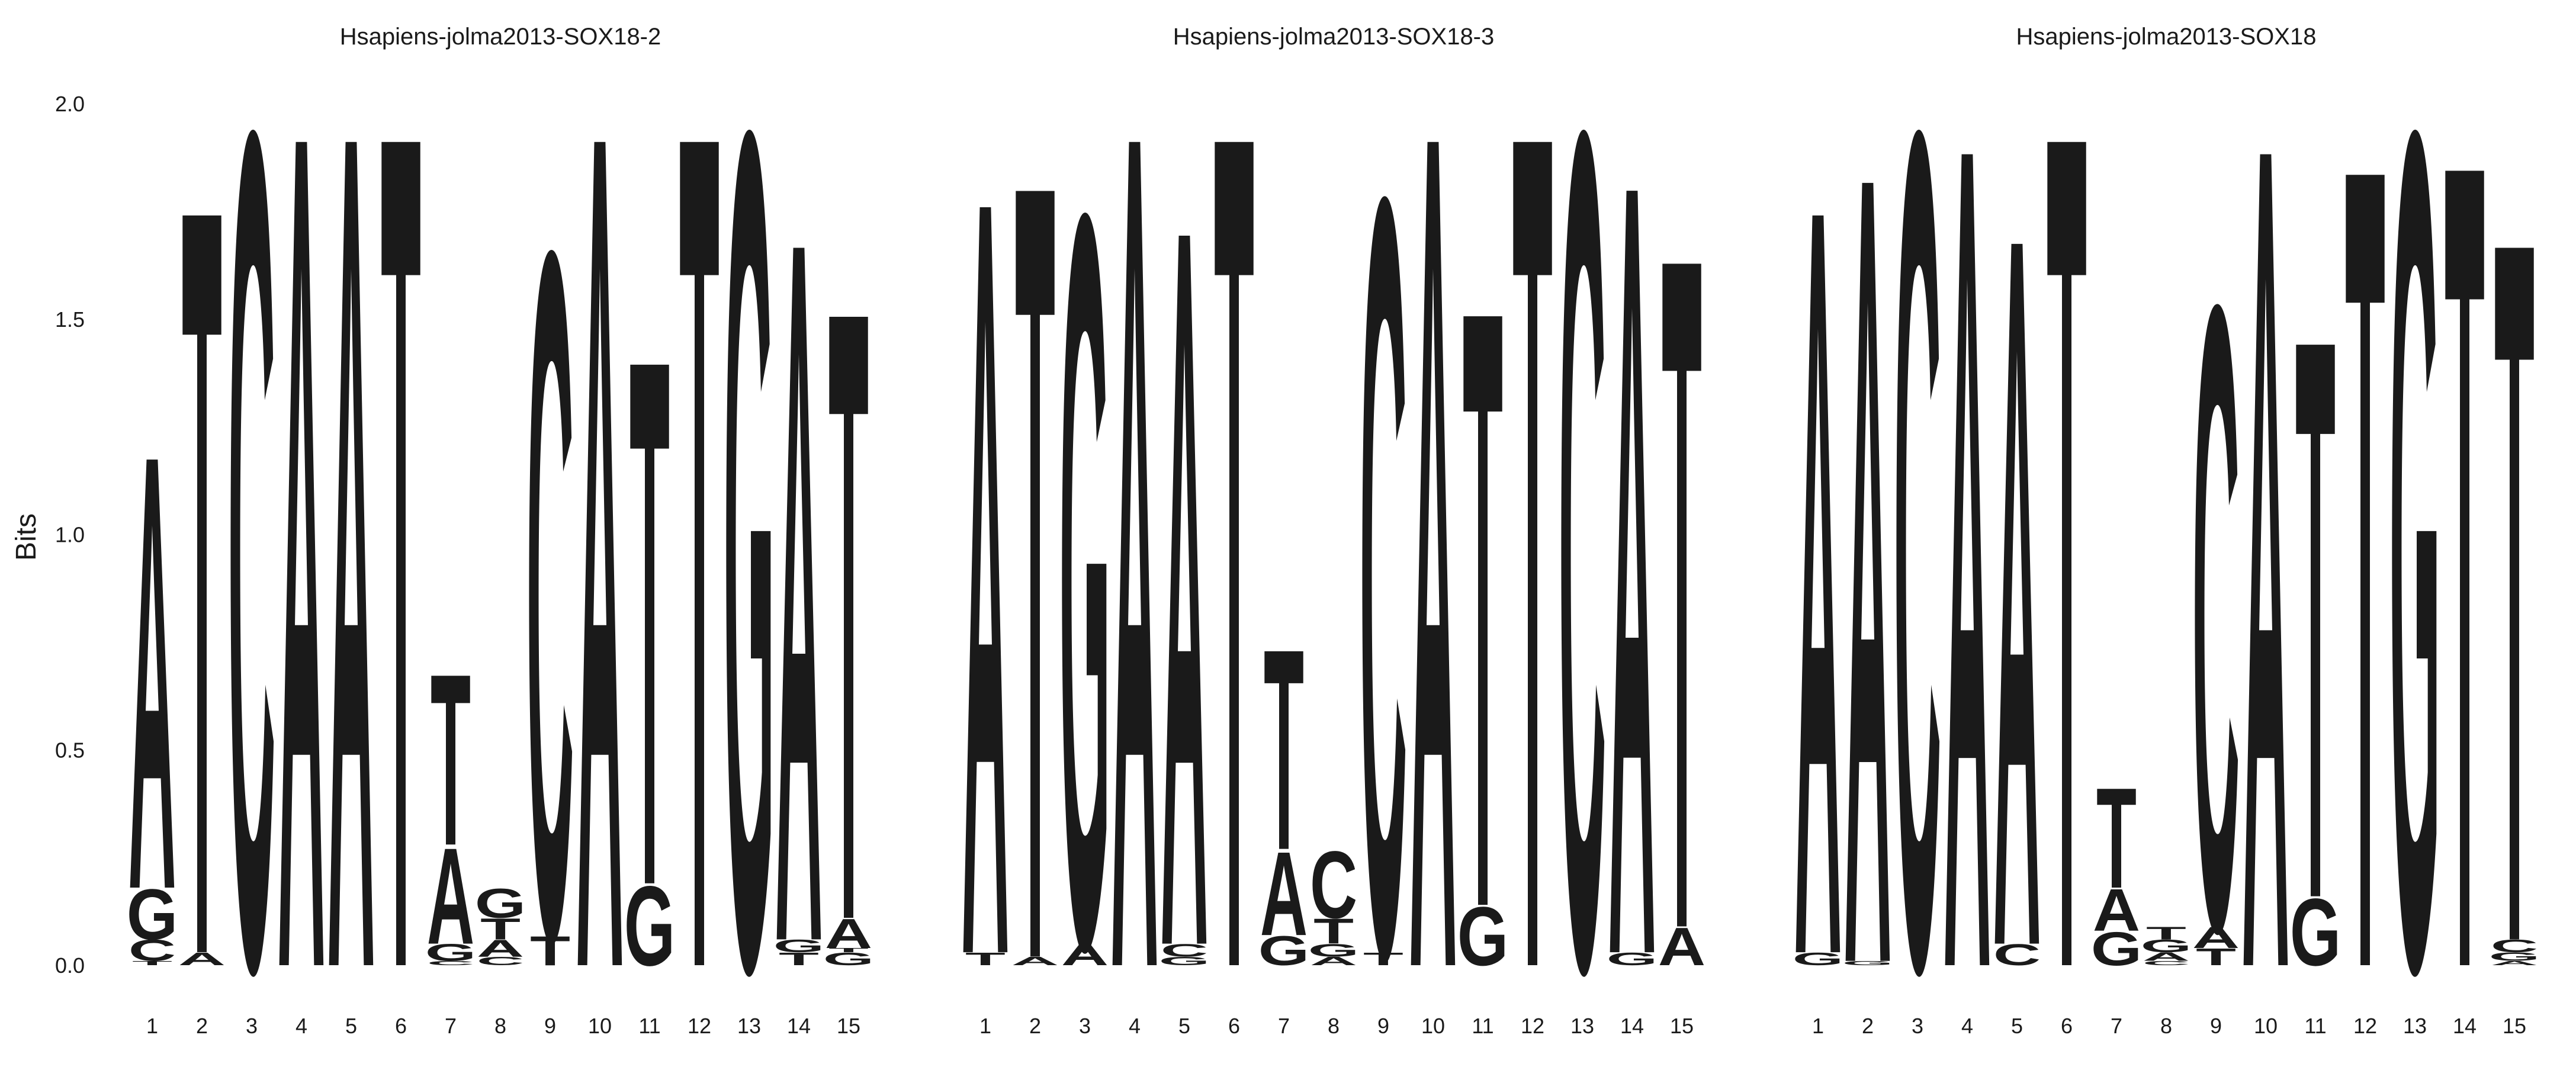 The height and width of the screenshot is (1083, 2576). I want to click on y-tick-label: 1.5, so click(70, 320).